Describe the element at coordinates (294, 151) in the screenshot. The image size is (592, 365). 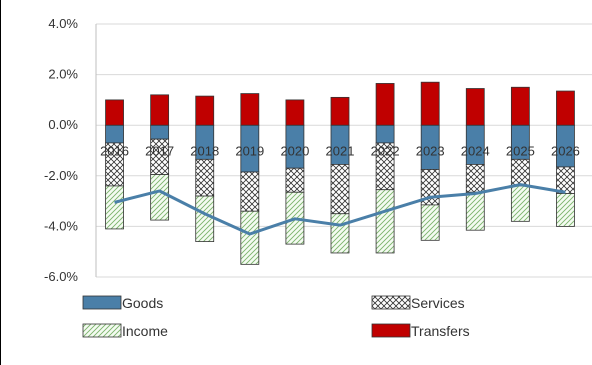
I see `x-tick-label: 2020` at that location.